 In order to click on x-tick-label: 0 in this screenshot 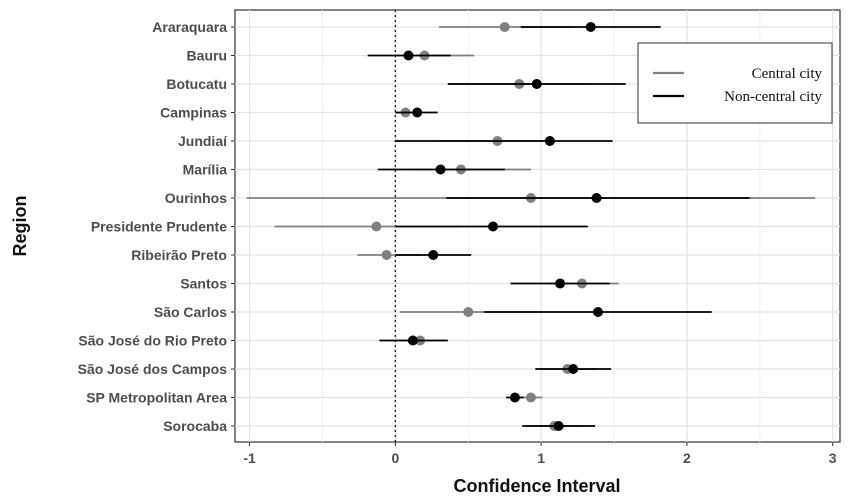, I will do `click(395, 458)`.